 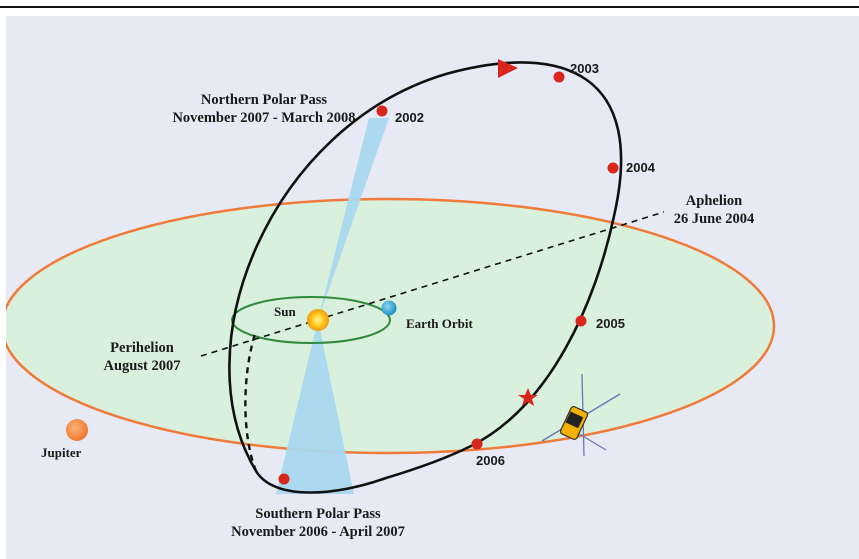 I want to click on trajectory-dashed, so click(x=251, y=402).